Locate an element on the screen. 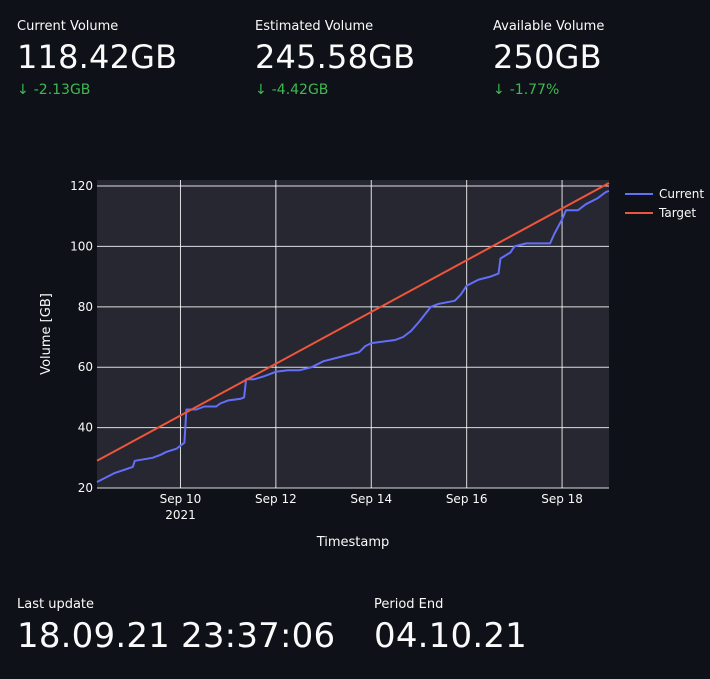 The height and width of the screenshot is (679, 710). x-tick-year-label: 2021 is located at coordinates (180, 515).